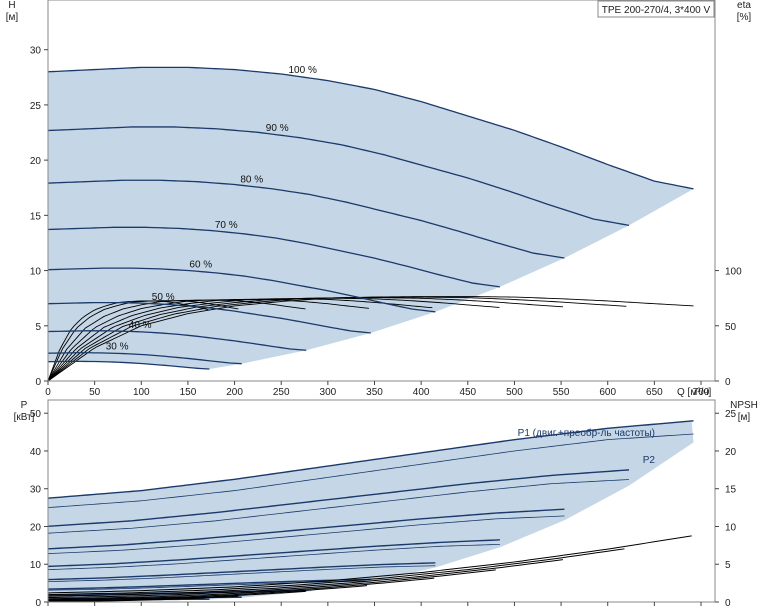 This screenshot has width=774, height=611. What do you see at coordinates (36, 414) in the screenshot?
I see `bottom-y-tick-label-5: 50` at bounding box center [36, 414].